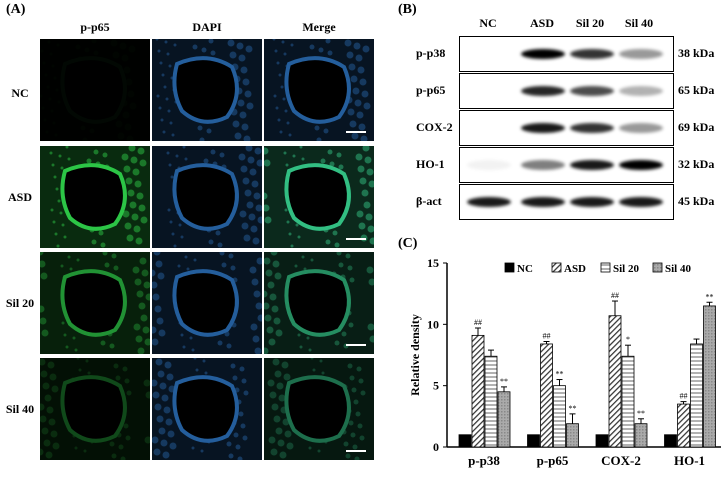  What do you see at coordinates (415, 355) in the screenshot?
I see `y-axis-label: Relative density` at bounding box center [415, 355].